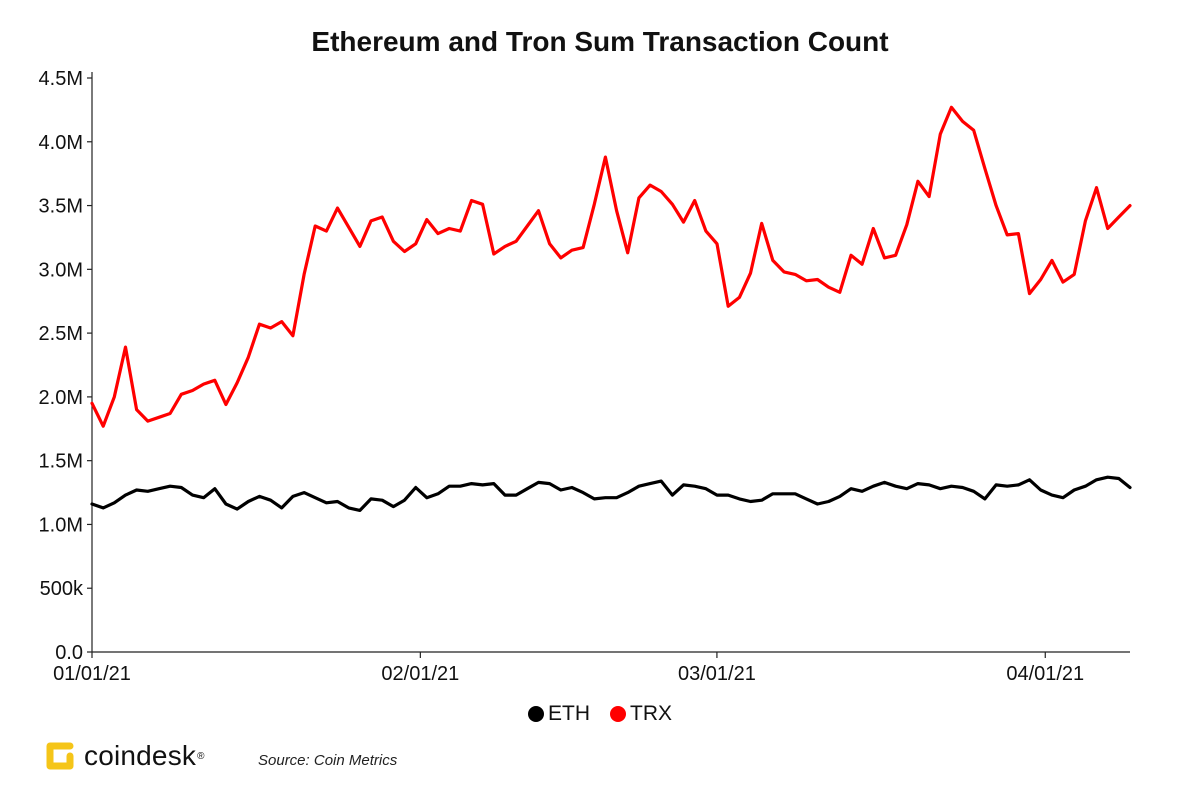  I want to click on logo-wordmark: coindesk, so click(140, 755).